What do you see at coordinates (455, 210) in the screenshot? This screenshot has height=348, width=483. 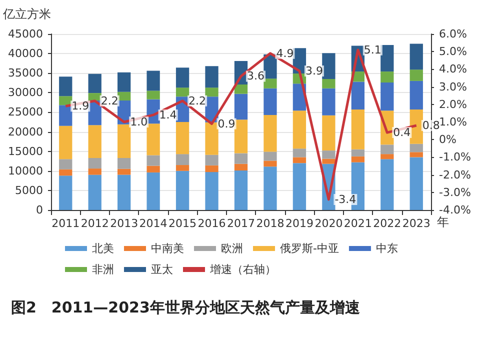 I see `y2-tick-label: -4.0%` at bounding box center [455, 210].